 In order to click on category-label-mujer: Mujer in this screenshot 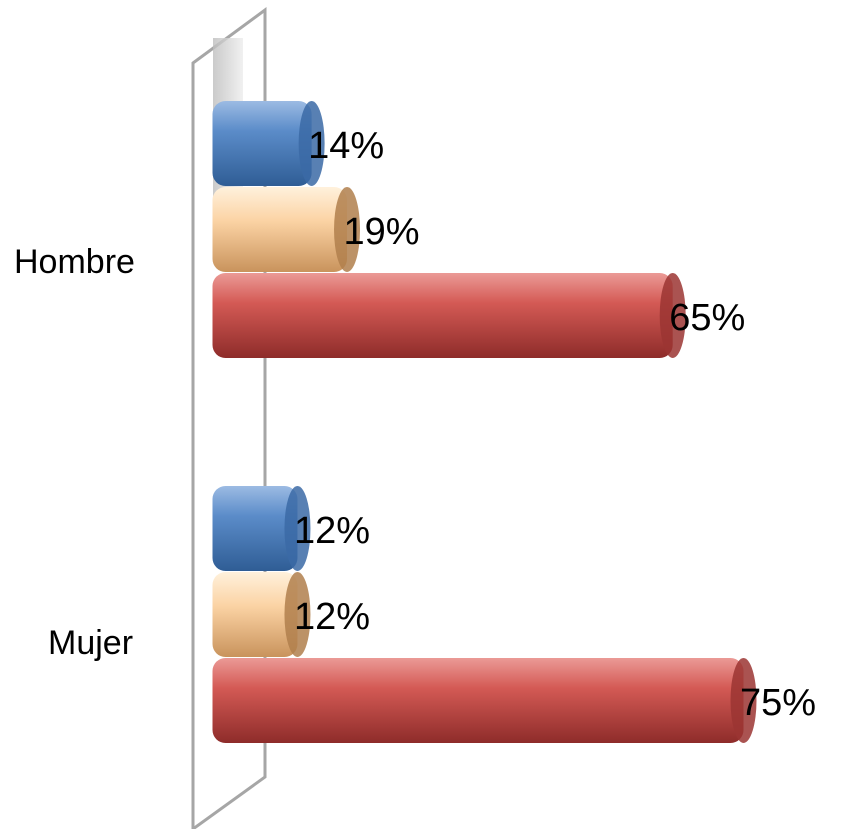, I will do `click(90, 643)`.